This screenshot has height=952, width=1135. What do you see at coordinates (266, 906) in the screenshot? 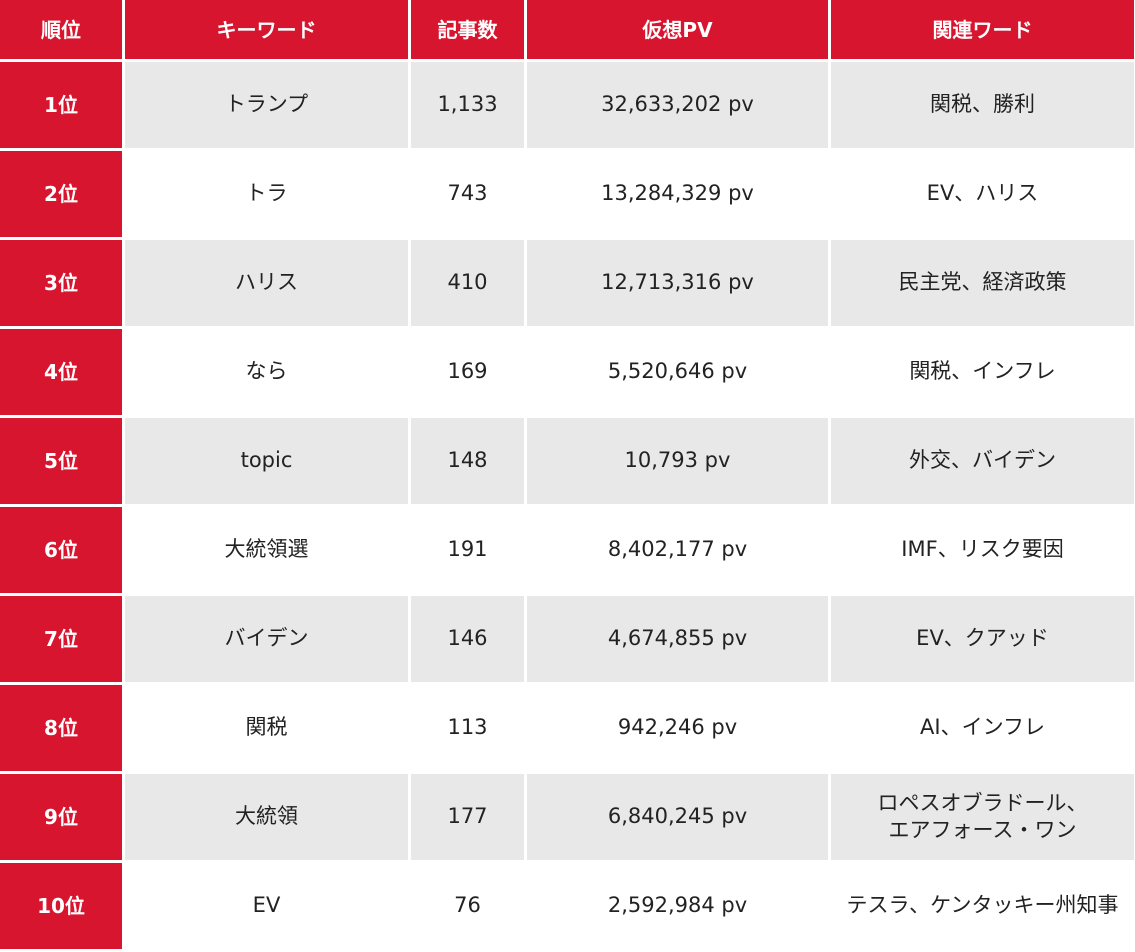
I see `keyword-cell: EV` at bounding box center [266, 906].